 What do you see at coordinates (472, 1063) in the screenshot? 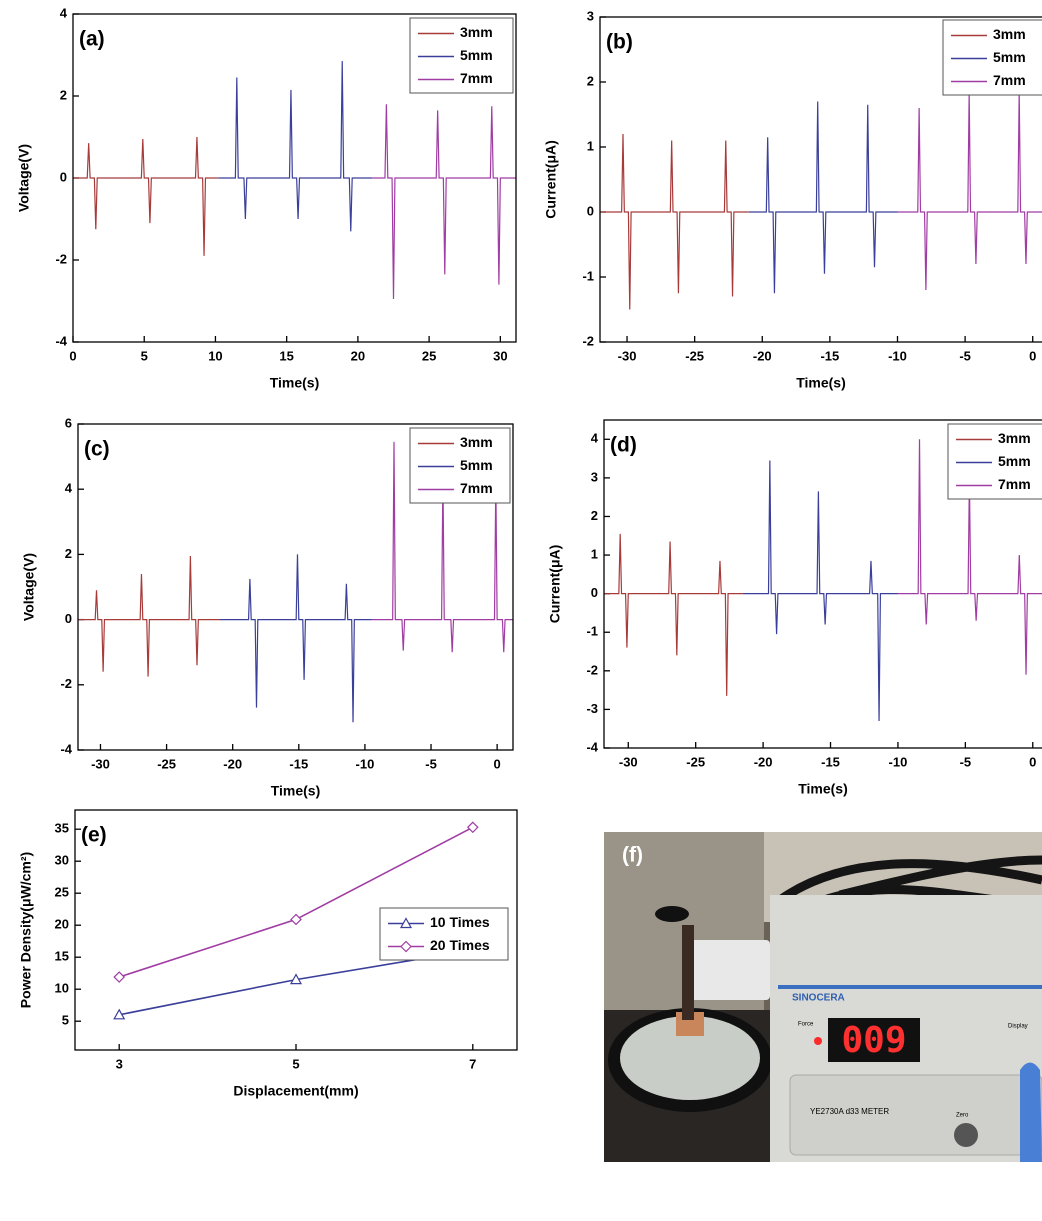
I see `x-tick-label: 7` at bounding box center [472, 1063].